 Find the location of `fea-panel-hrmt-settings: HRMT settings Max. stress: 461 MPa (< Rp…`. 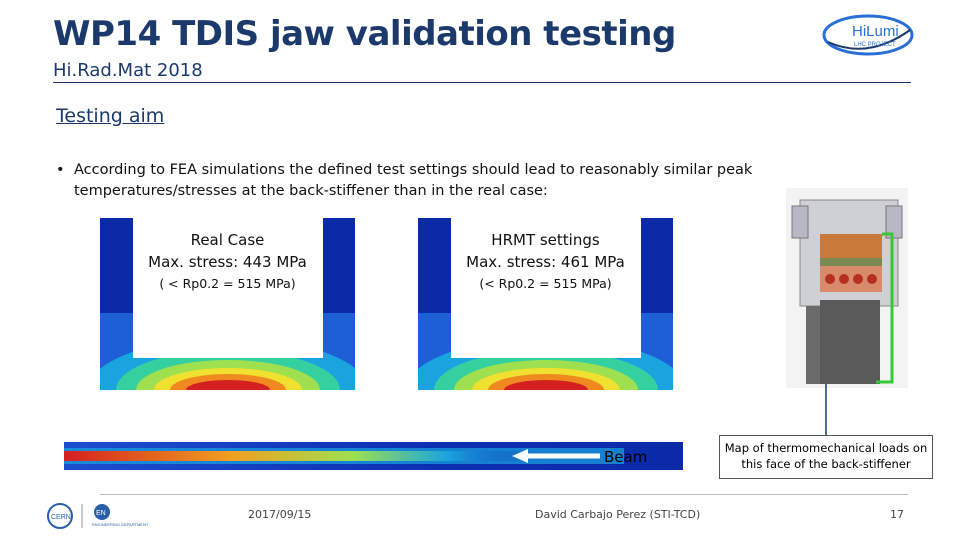

fea-panel-hrmt-settings: HRMT settings Max. stress: 461 MPa (< Rp… is located at coordinates (545, 304).